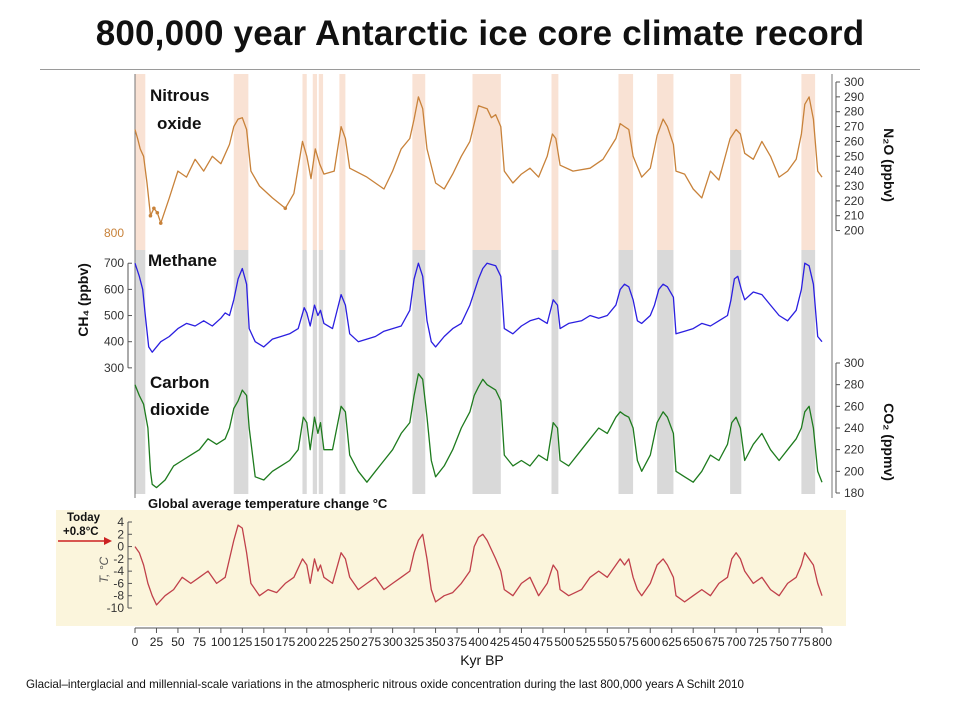  I want to click on n2o-axis-label: N₂O (ppbv), so click(889, 165).